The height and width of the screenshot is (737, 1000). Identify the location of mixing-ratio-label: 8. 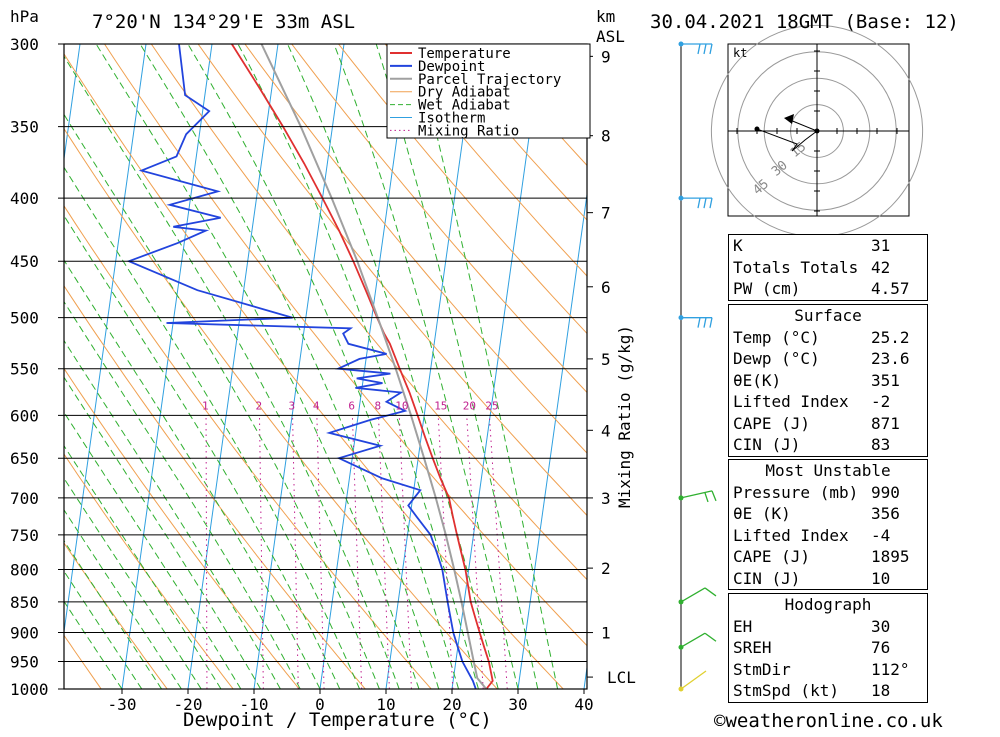
(377, 405).